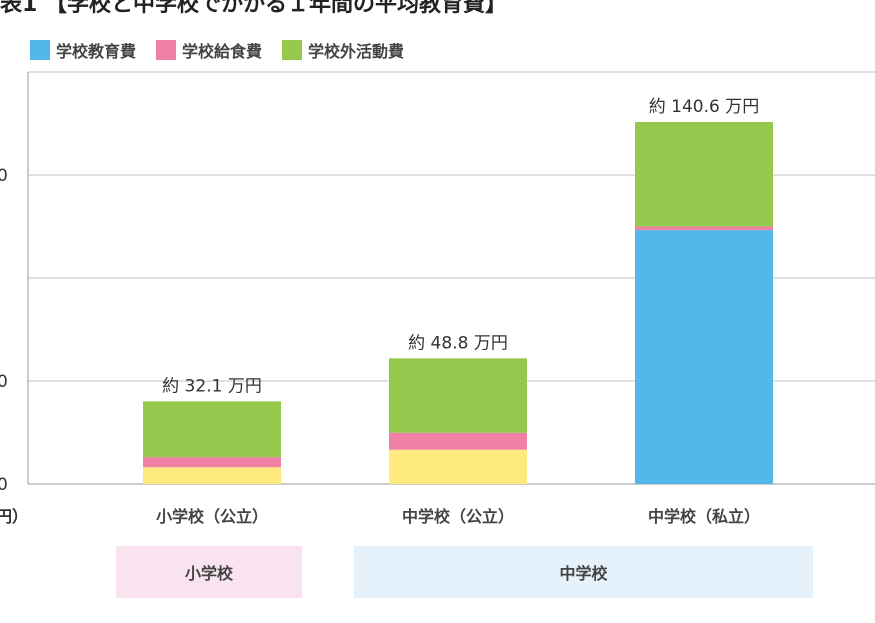  I want to click on legend-item-school-lunch: 学校給食費, so click(209, 50).